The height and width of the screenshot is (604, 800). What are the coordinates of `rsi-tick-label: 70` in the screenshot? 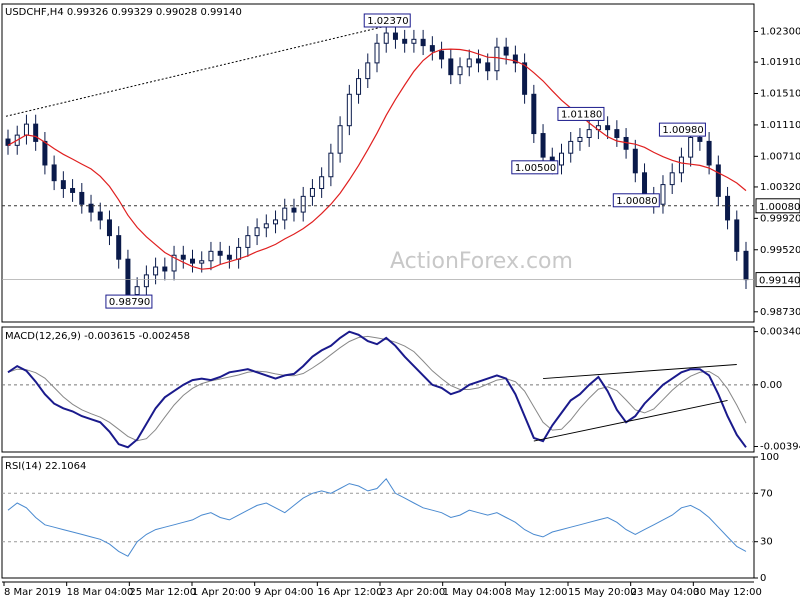 It's located at (766, 493).